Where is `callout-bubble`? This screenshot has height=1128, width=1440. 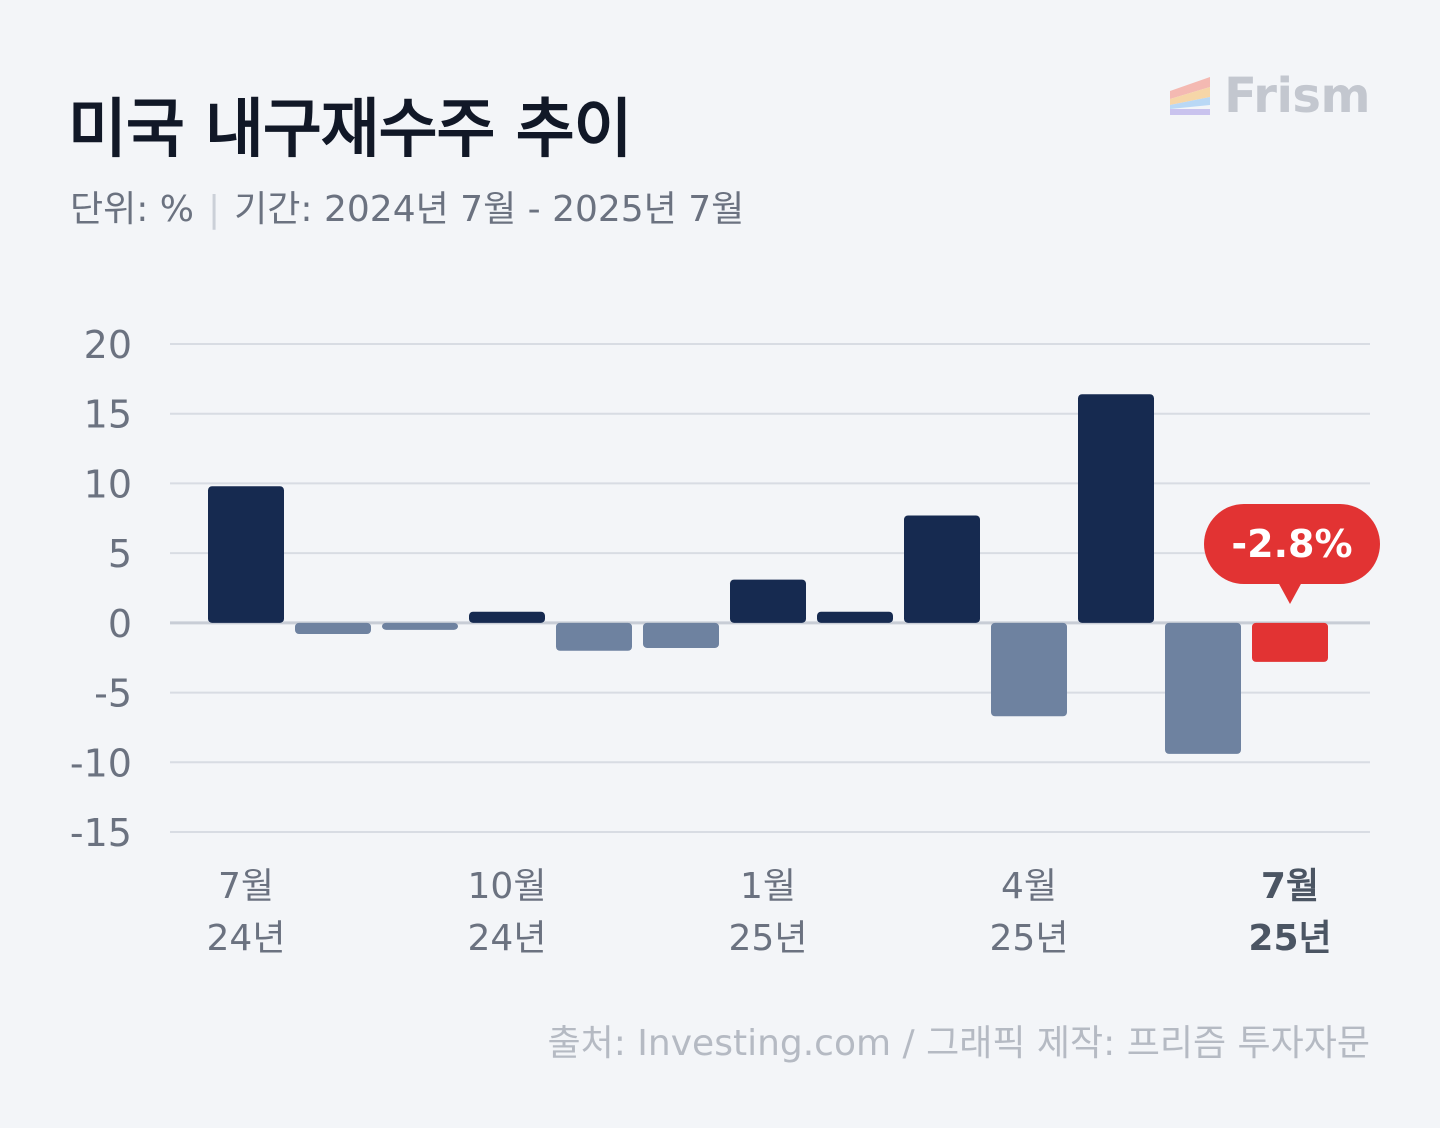
callout-bubble is located at coordinates (1292, 544).